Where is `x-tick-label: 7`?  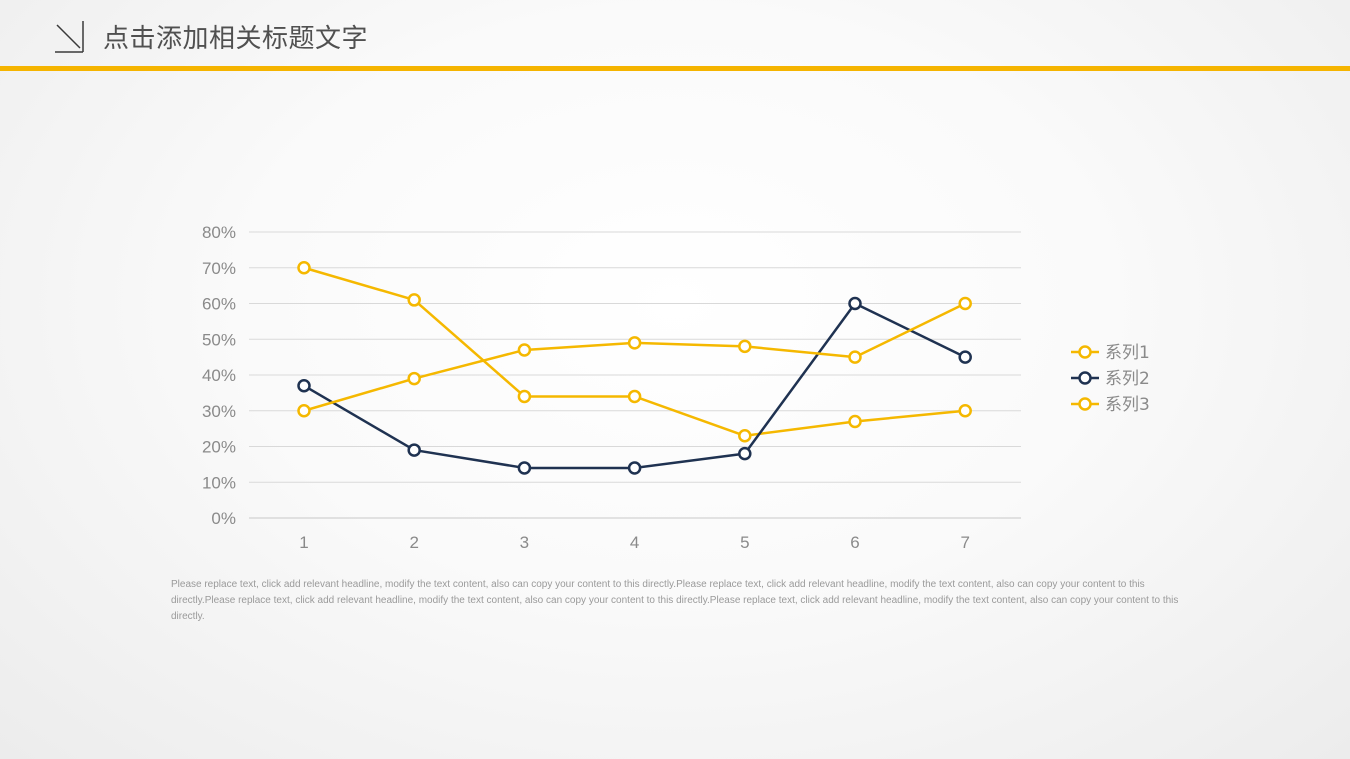
x-tick-label: 7 is located at coordinates (964, 542).